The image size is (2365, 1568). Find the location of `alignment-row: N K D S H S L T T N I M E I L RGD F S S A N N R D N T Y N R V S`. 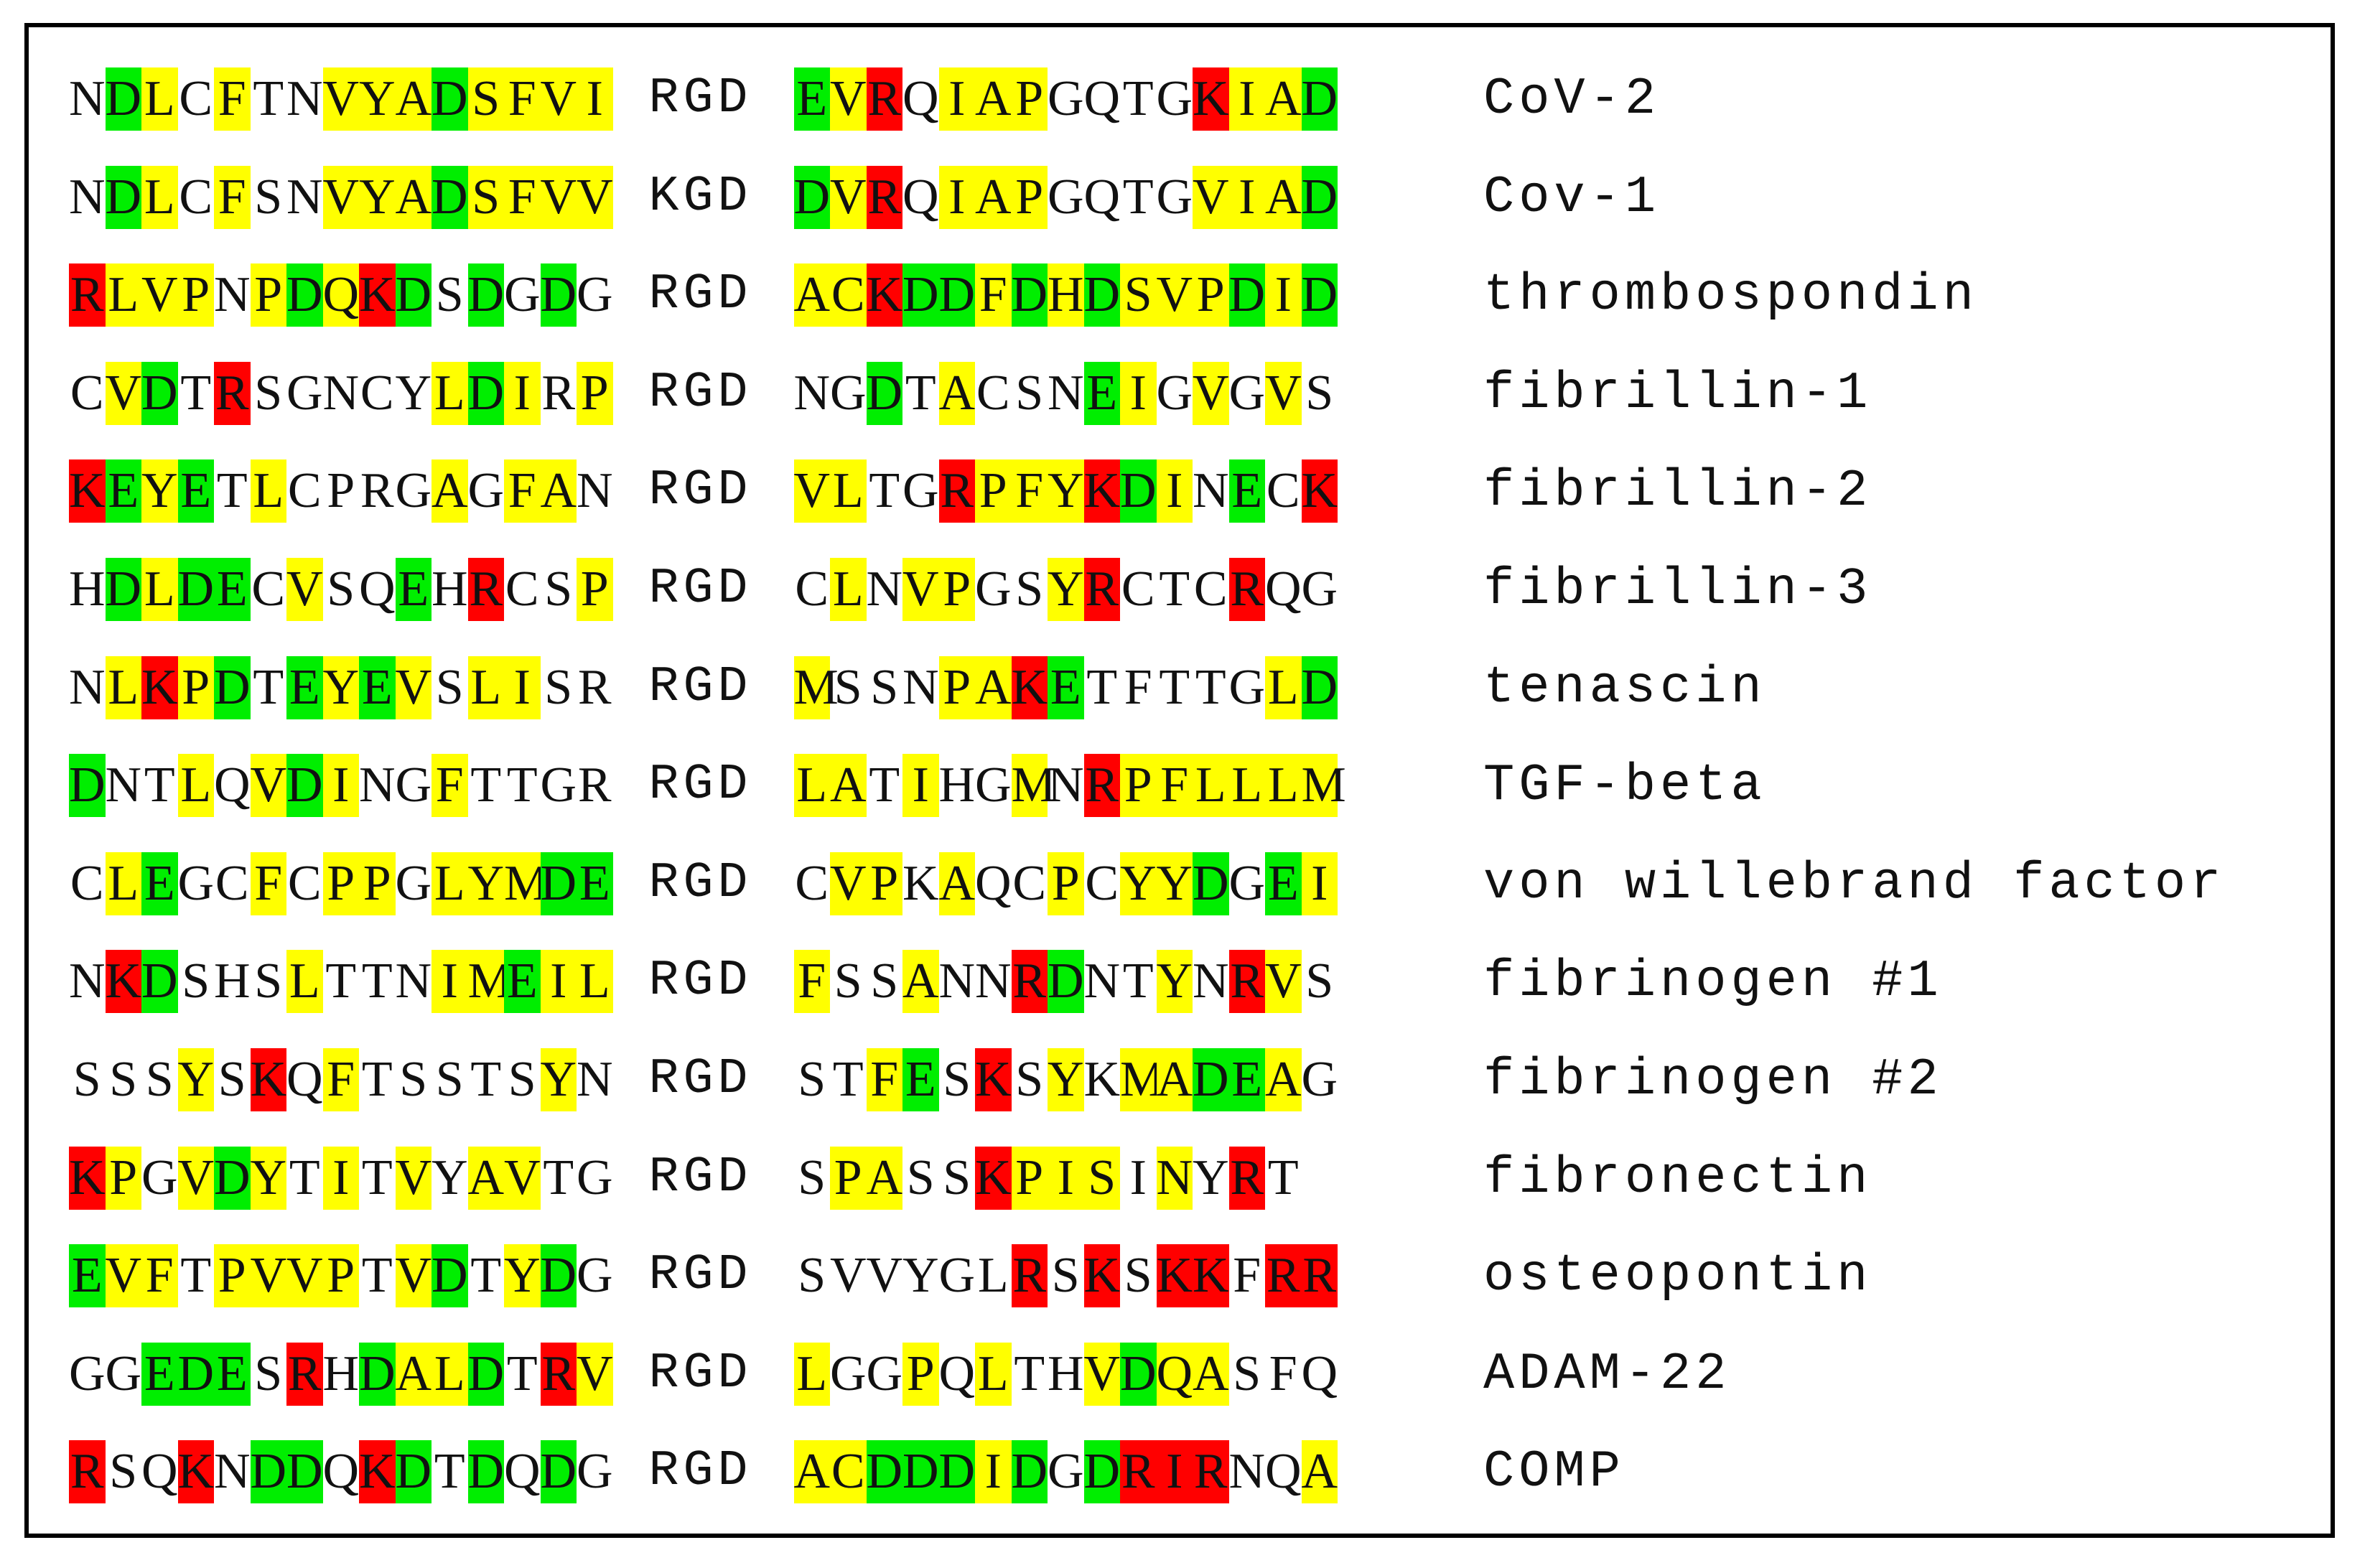

alignment-row: N K D S H S L T T N I M E I L RGD F S S A N N R D N T Y N R V S is located at coordinates (703, 982).